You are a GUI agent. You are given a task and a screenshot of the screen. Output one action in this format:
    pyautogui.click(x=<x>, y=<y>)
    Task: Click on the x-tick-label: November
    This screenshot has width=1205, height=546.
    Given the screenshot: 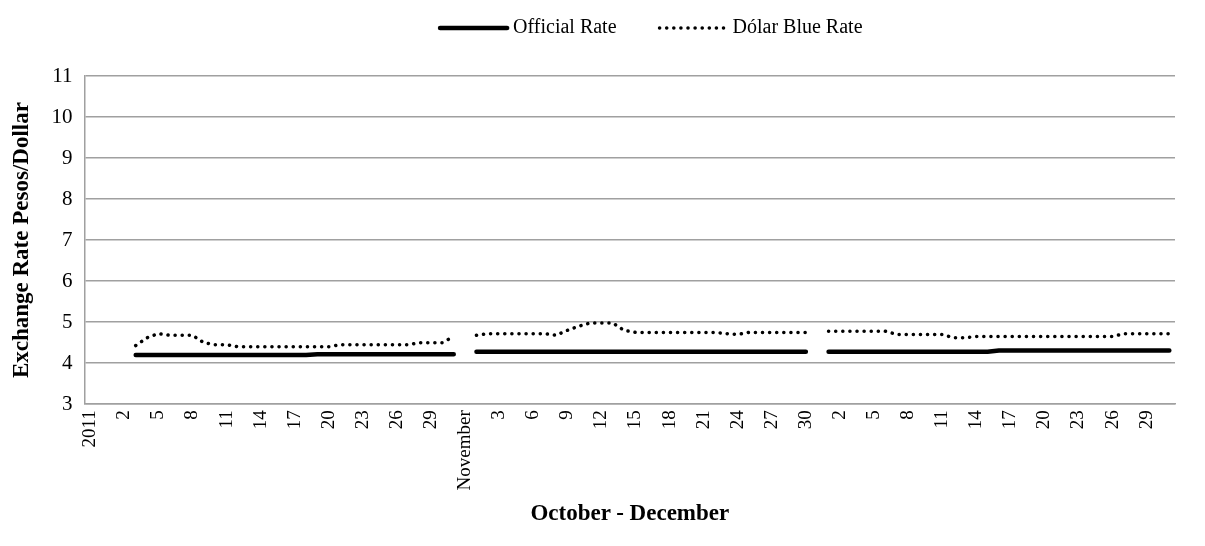 What is the action you would take?
    pyautogui.click(x=464, y=450)
    